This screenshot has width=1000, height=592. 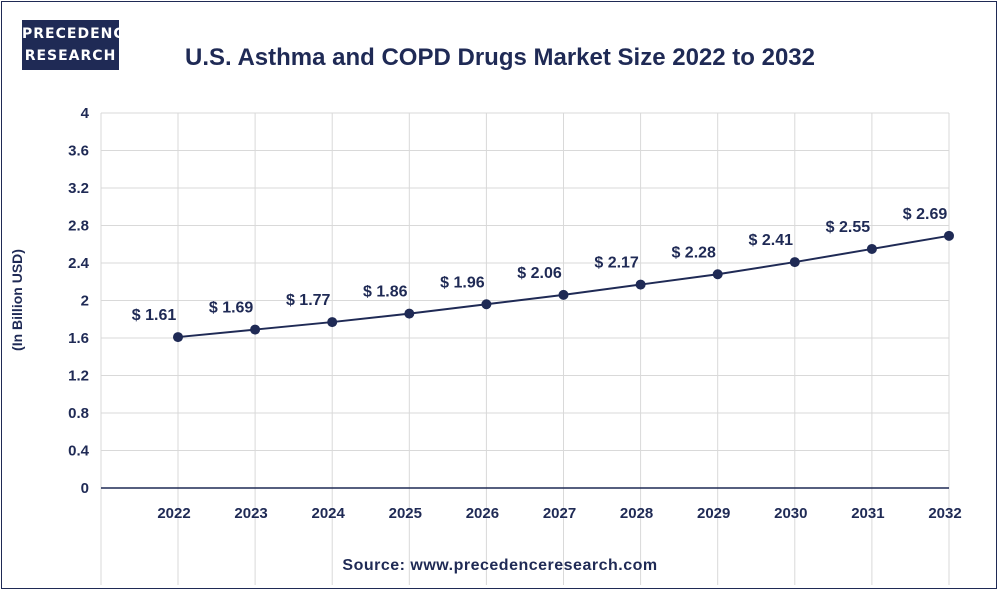 I want to click on x-tick-label: 2026, so click(x=482, y=513).